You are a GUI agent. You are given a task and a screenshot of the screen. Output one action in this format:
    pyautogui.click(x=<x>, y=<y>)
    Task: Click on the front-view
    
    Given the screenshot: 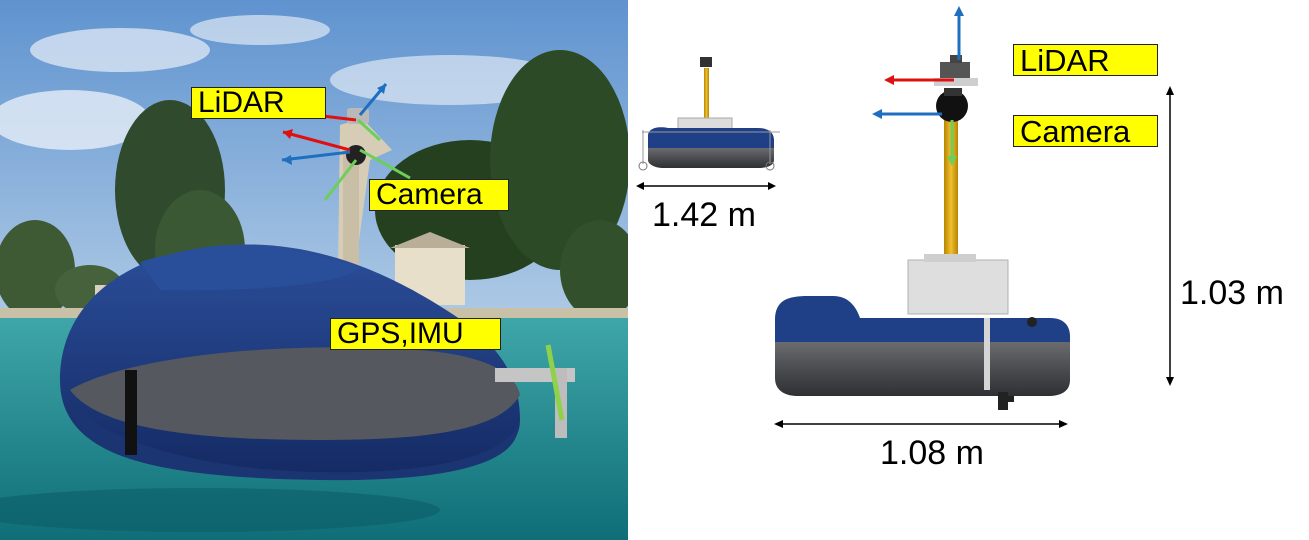 What is the action you would take?
    pyautogui.click(x=708, y=123)
    